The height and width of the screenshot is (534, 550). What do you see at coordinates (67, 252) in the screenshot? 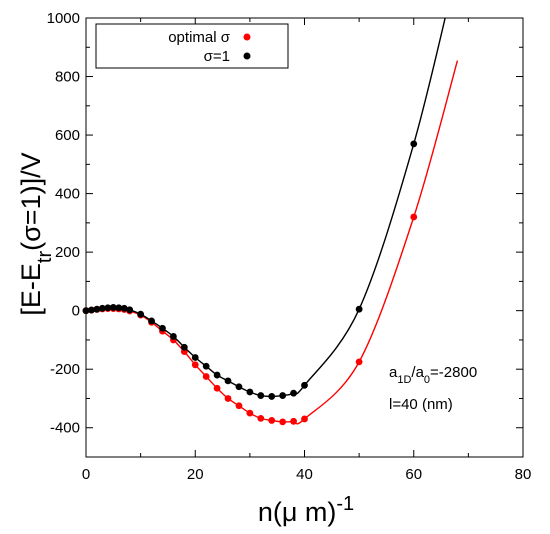
I see `y-tick-label: 200` at bounding box center [67, 252].